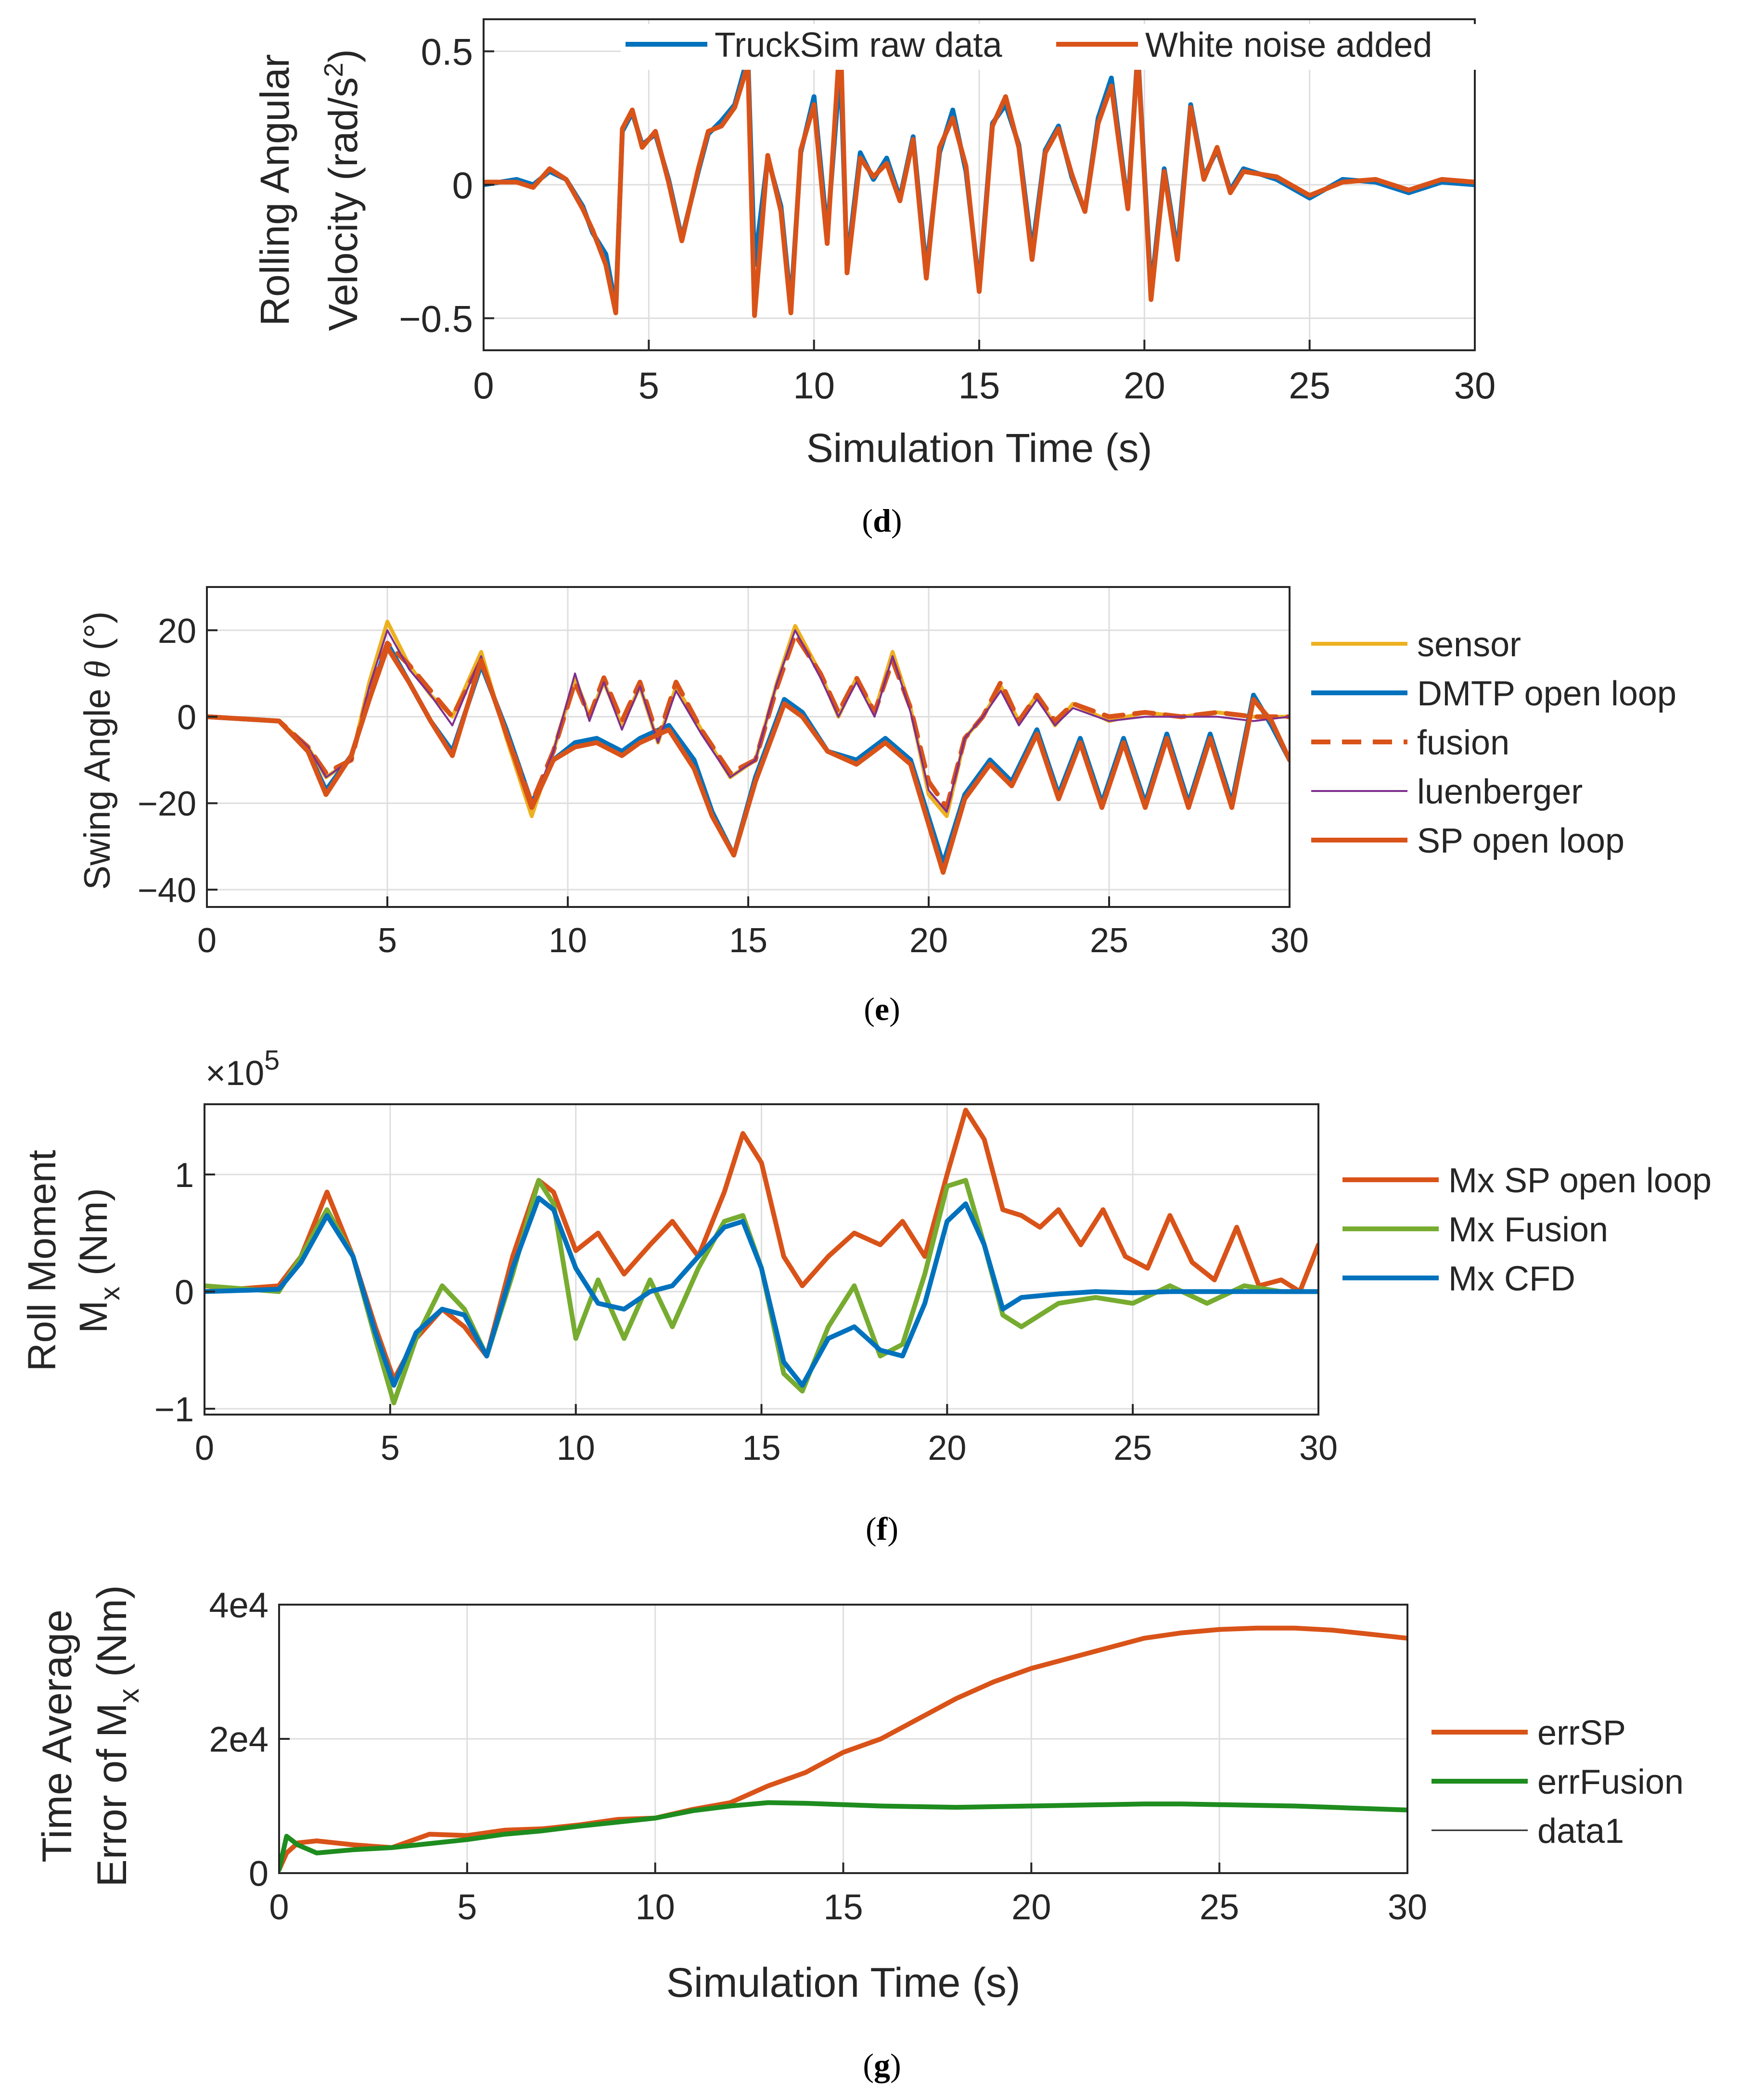 The image size is (1764, 2093). I want to click on legend-label: errFusion, so click(1610, 1782).